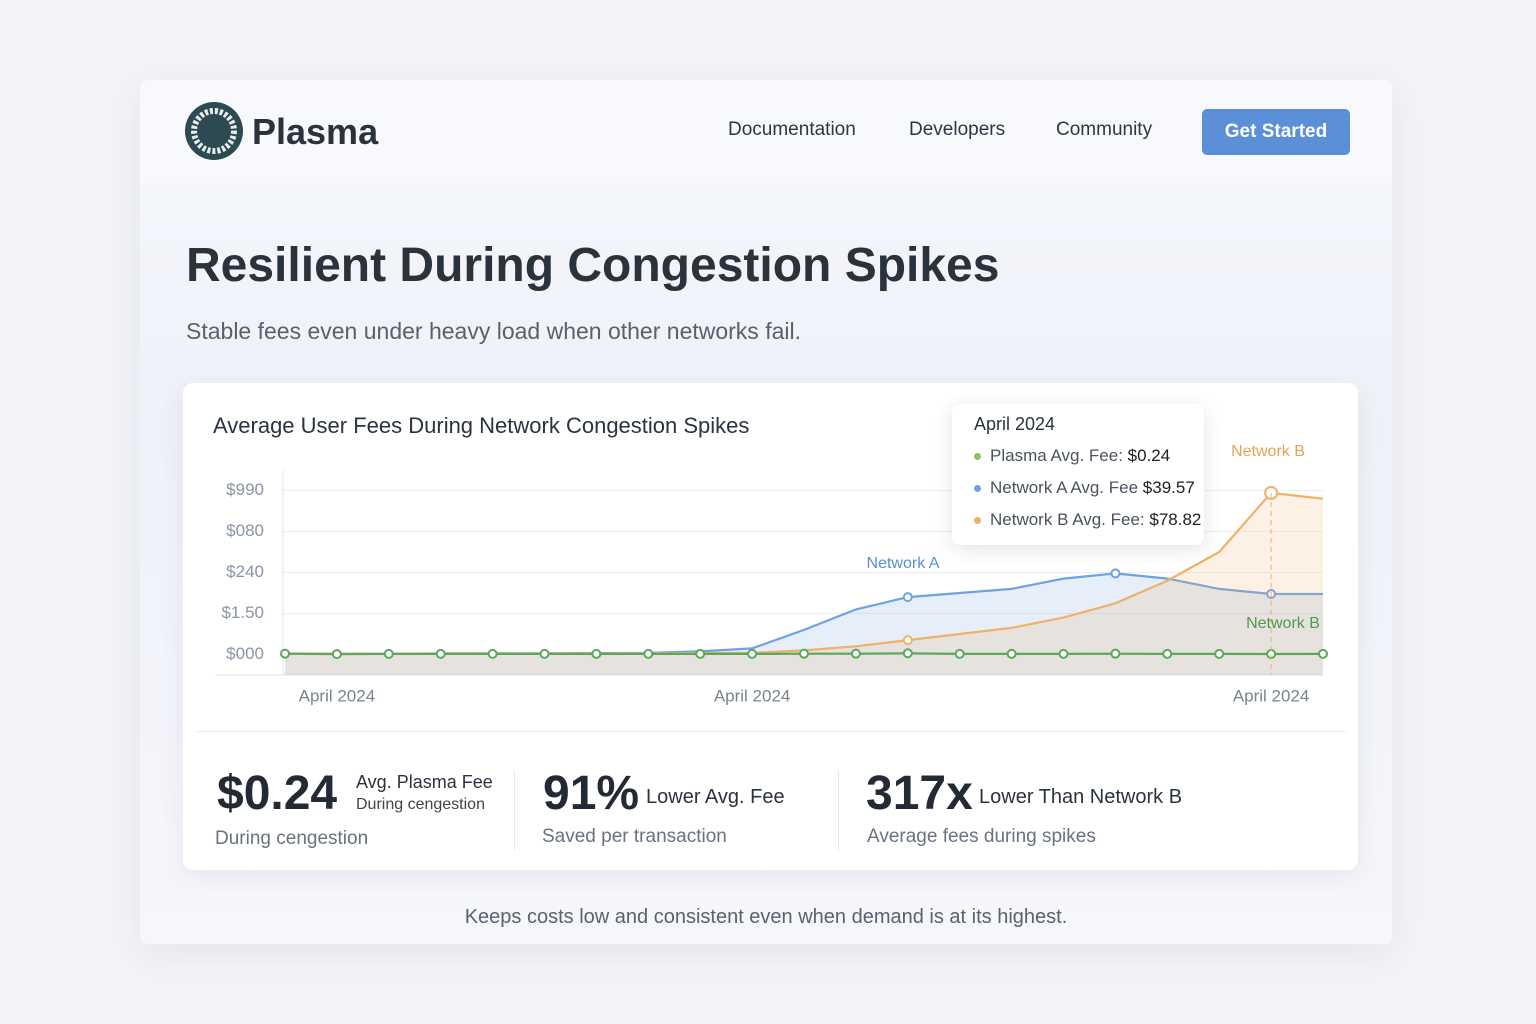  What do you see at coordinates (634, 836) in the screenshot?
I see `stat-caption: Saved per transaction` at bounding box center [634, 836].